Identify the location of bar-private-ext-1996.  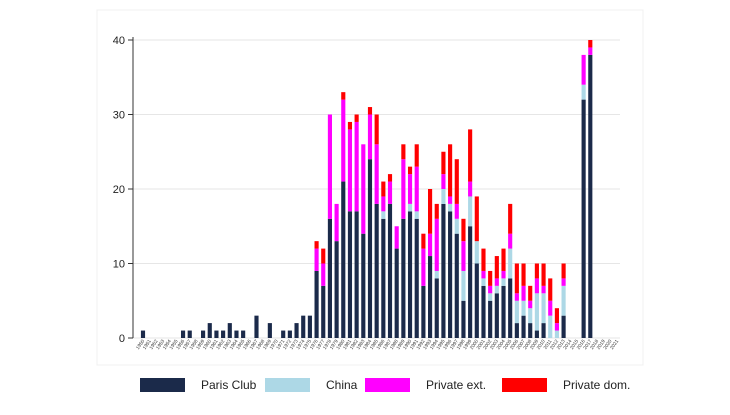
(450, 200).